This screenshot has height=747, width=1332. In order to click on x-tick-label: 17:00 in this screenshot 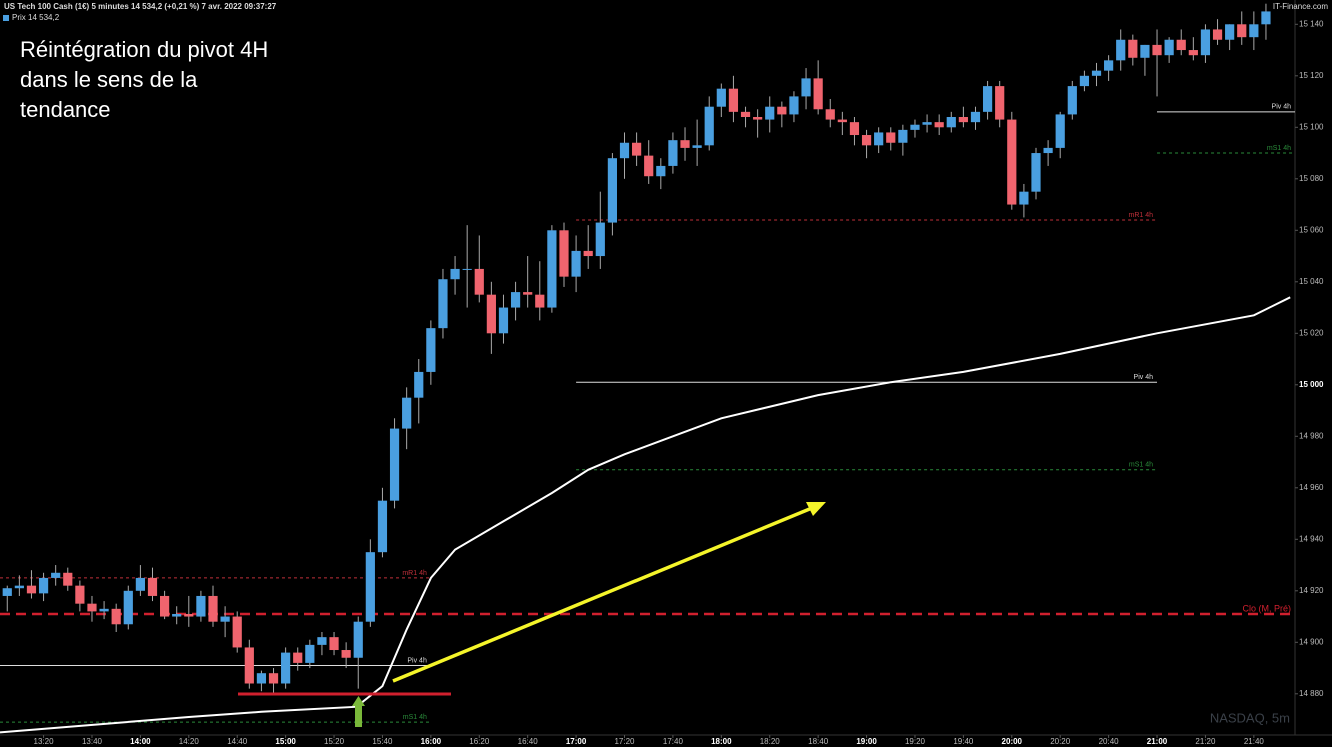, I will do `click(576, 741)`.